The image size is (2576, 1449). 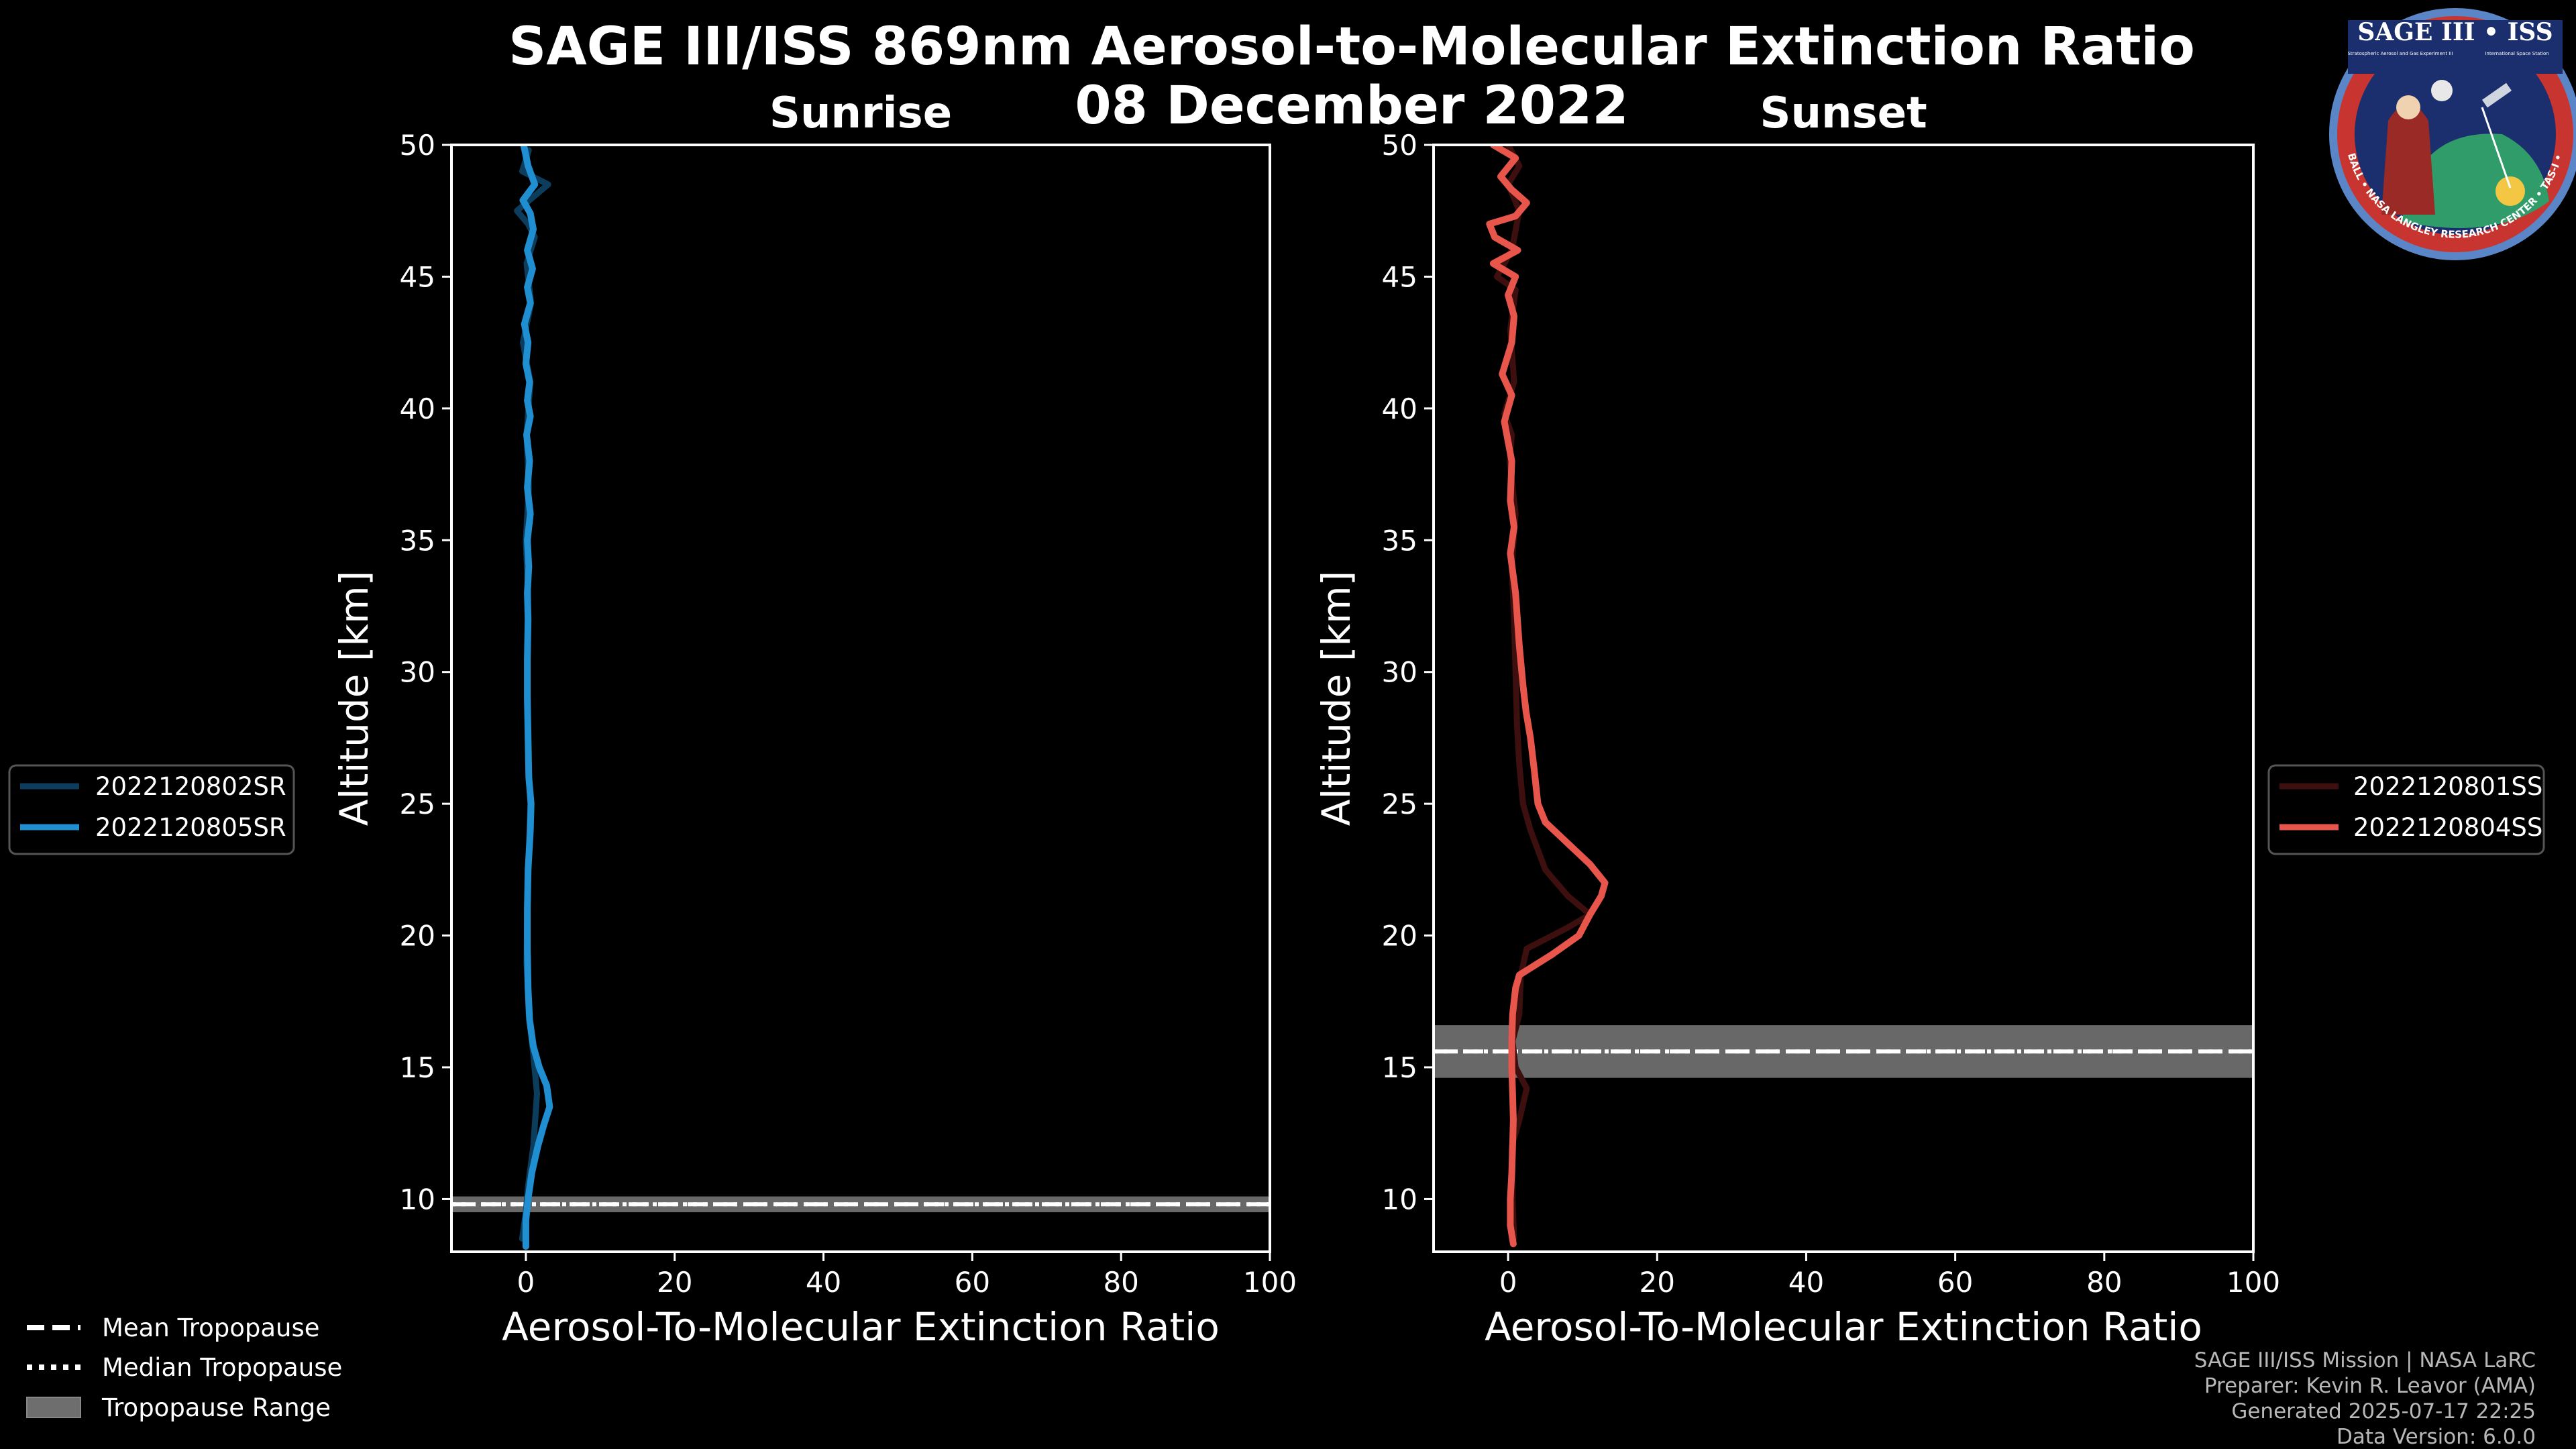 I want to click on series-line-2022120805SR, so click(x=536, y=697).